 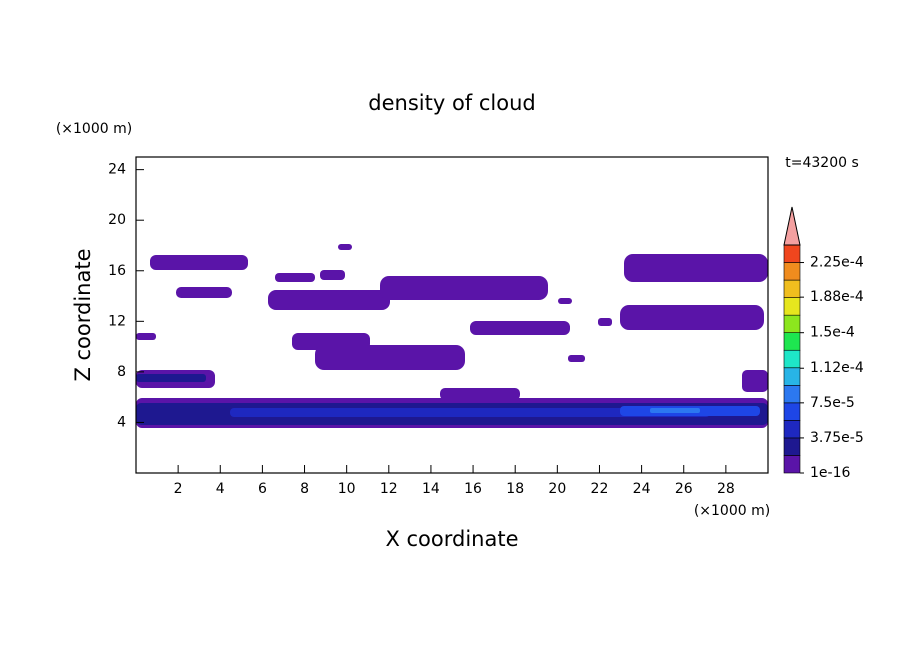 I want to click on x-tick-label: 28, so click(x=726, y=489).